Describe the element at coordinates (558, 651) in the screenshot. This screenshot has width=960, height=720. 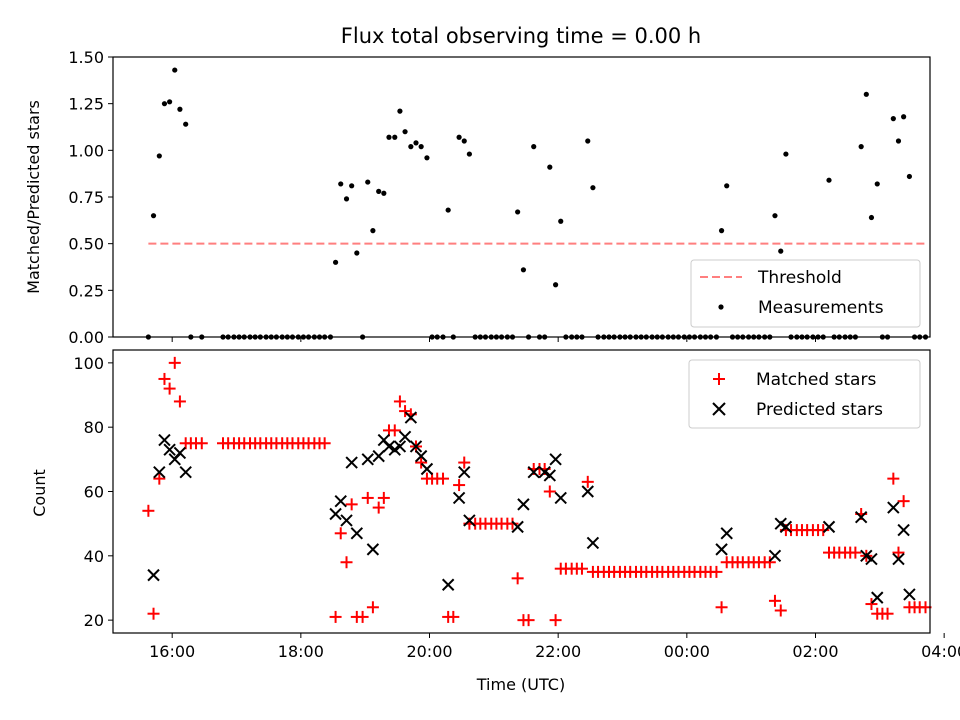
I see `x-tick-label: 22:00` at that location.